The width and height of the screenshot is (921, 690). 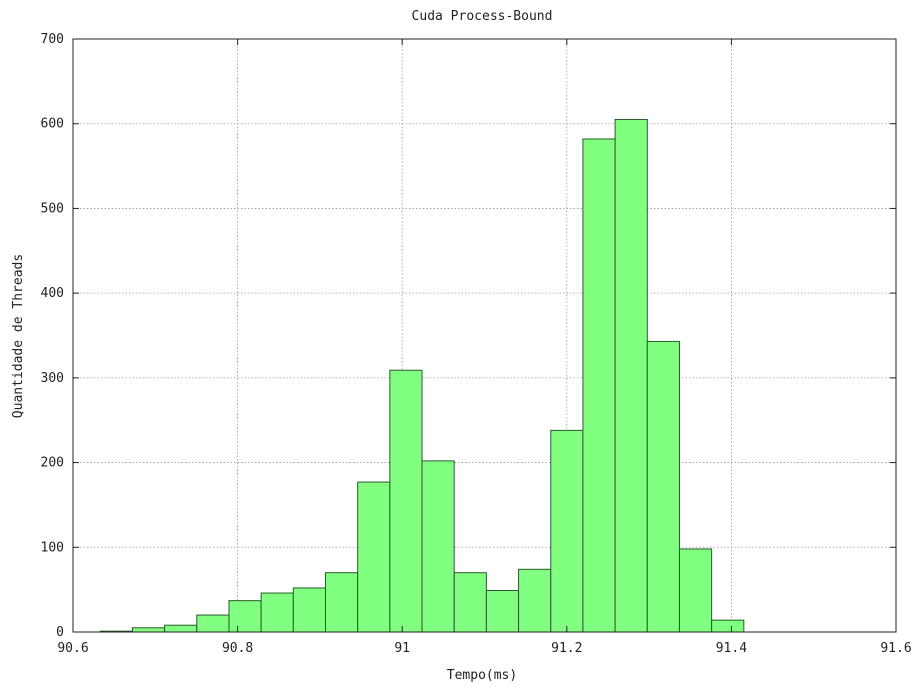 I want to click on x-tick-label: 90.8, so click(x=237, y=648).